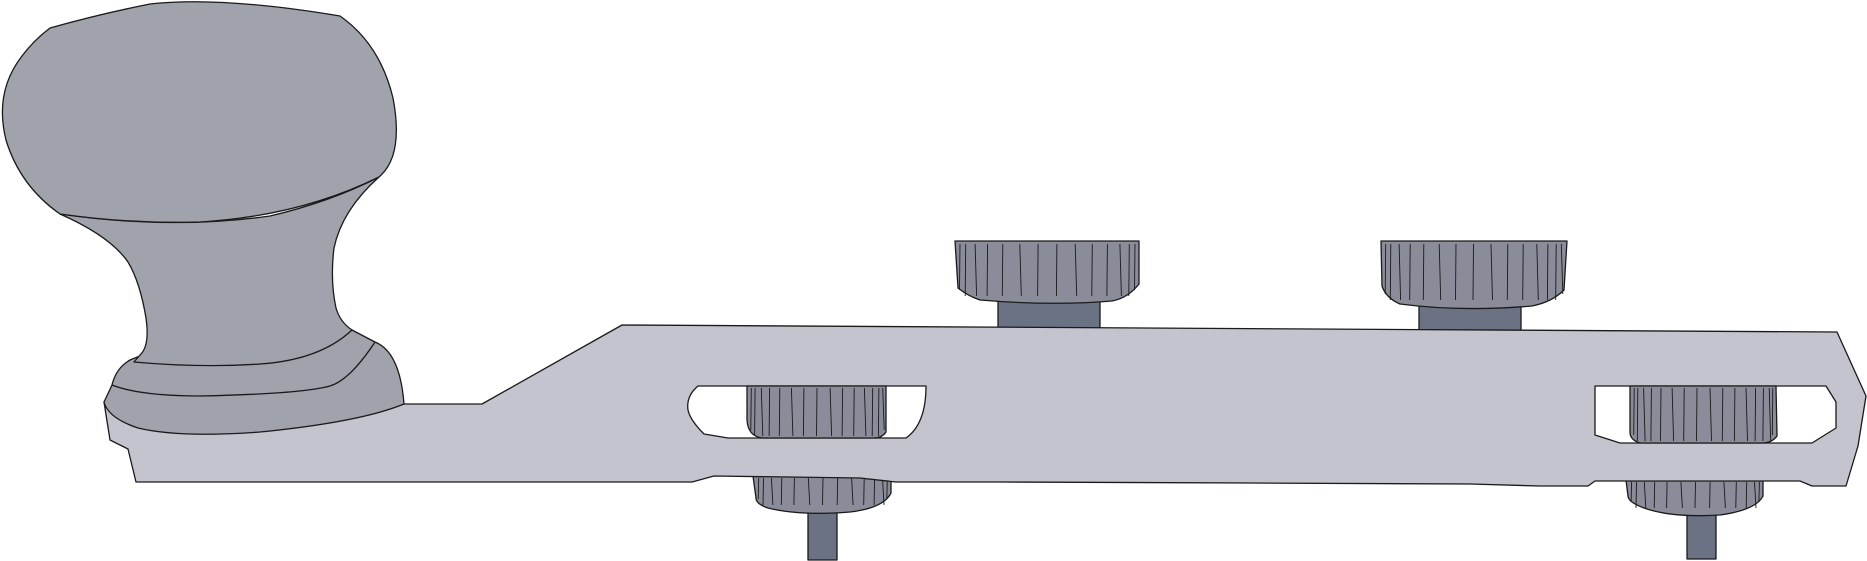  I want to click on slot-left-knurl, so click(817, 412).